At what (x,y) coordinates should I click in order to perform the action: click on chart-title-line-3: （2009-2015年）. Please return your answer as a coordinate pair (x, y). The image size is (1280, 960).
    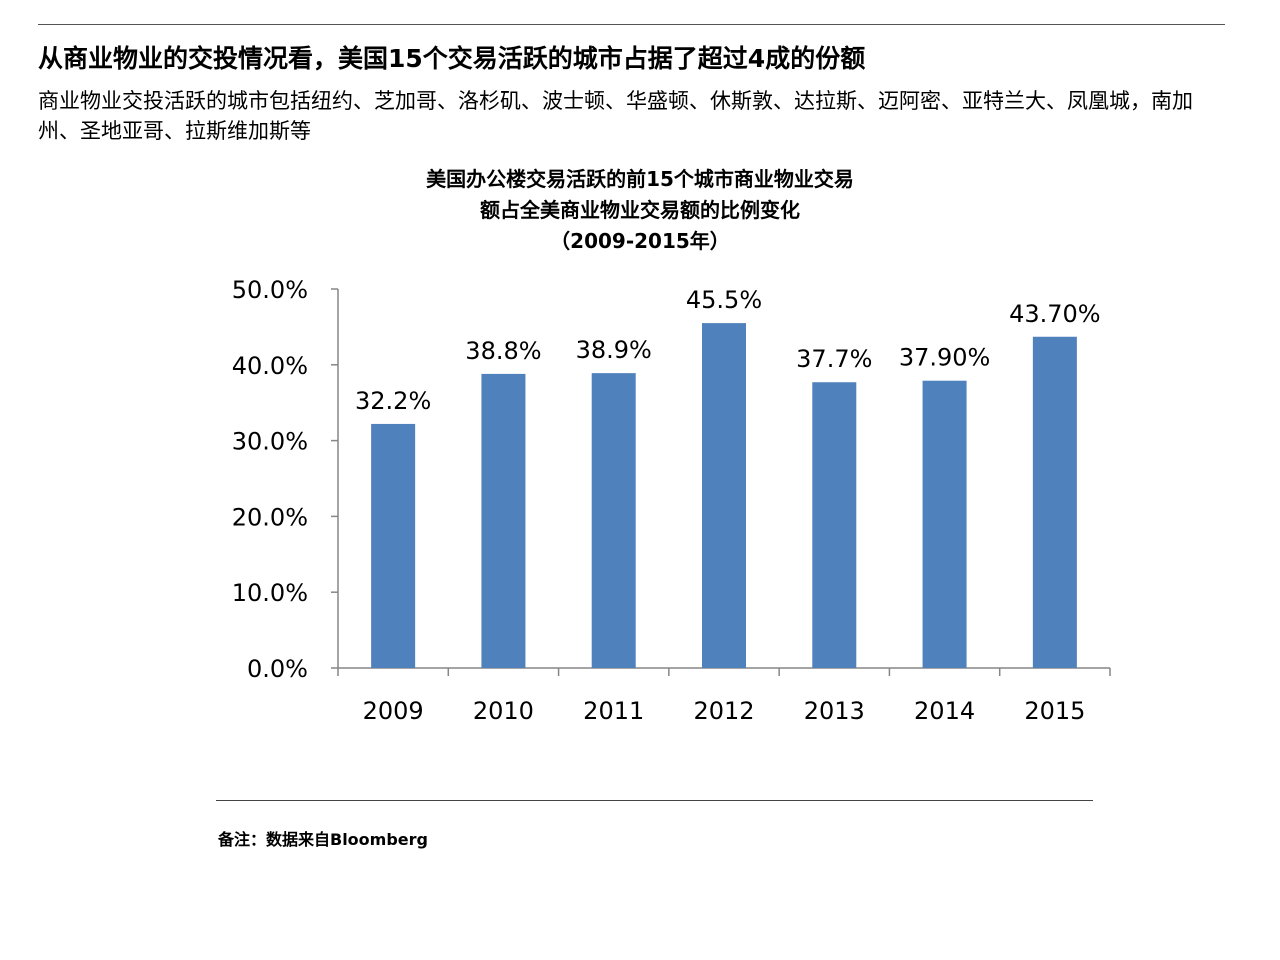
    Looking at the image, I should click on (640, 241).